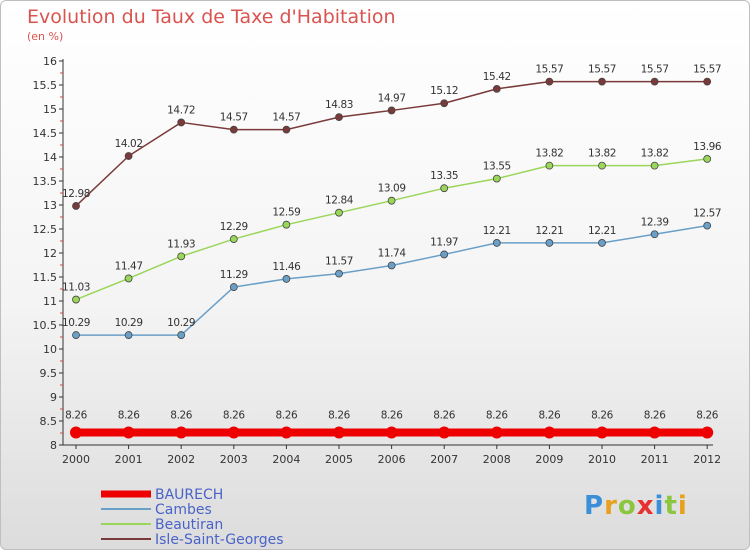 This screenshot has width=750, height=550. I want to click on y-tick-label: 10, so click(50, 349).